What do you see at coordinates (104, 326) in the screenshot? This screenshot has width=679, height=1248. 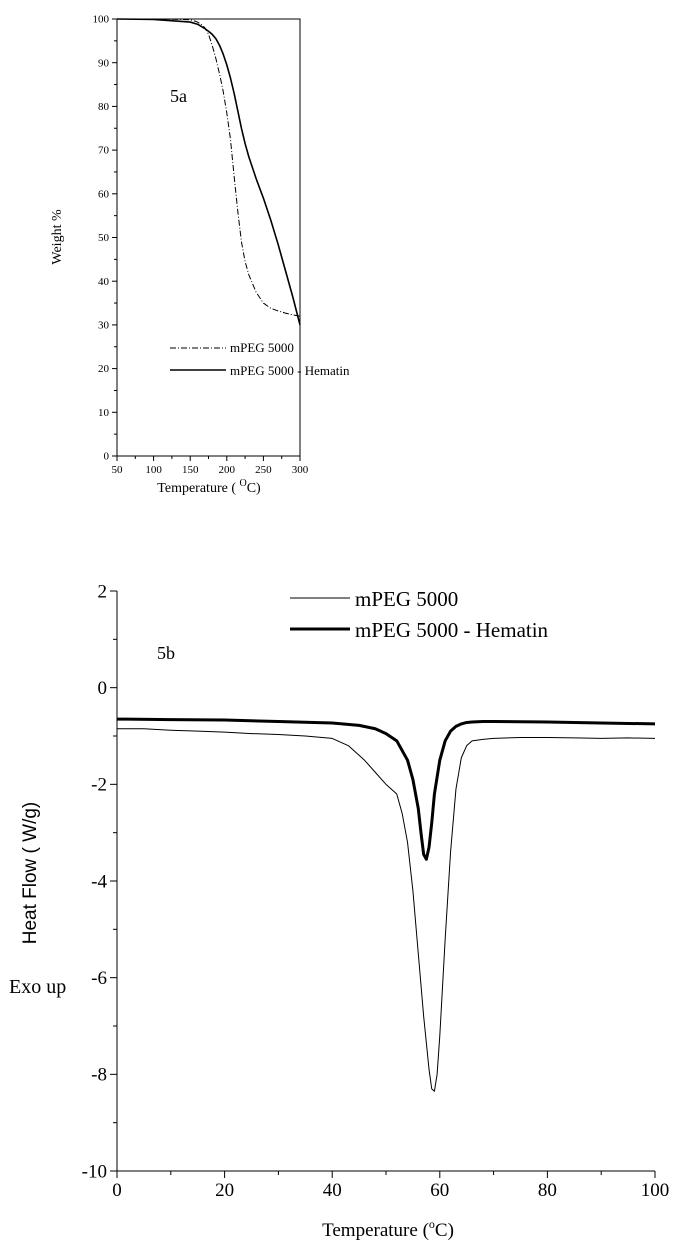 I see `y-tick-label-5a-30: 30` at bounding box center [104, 326].